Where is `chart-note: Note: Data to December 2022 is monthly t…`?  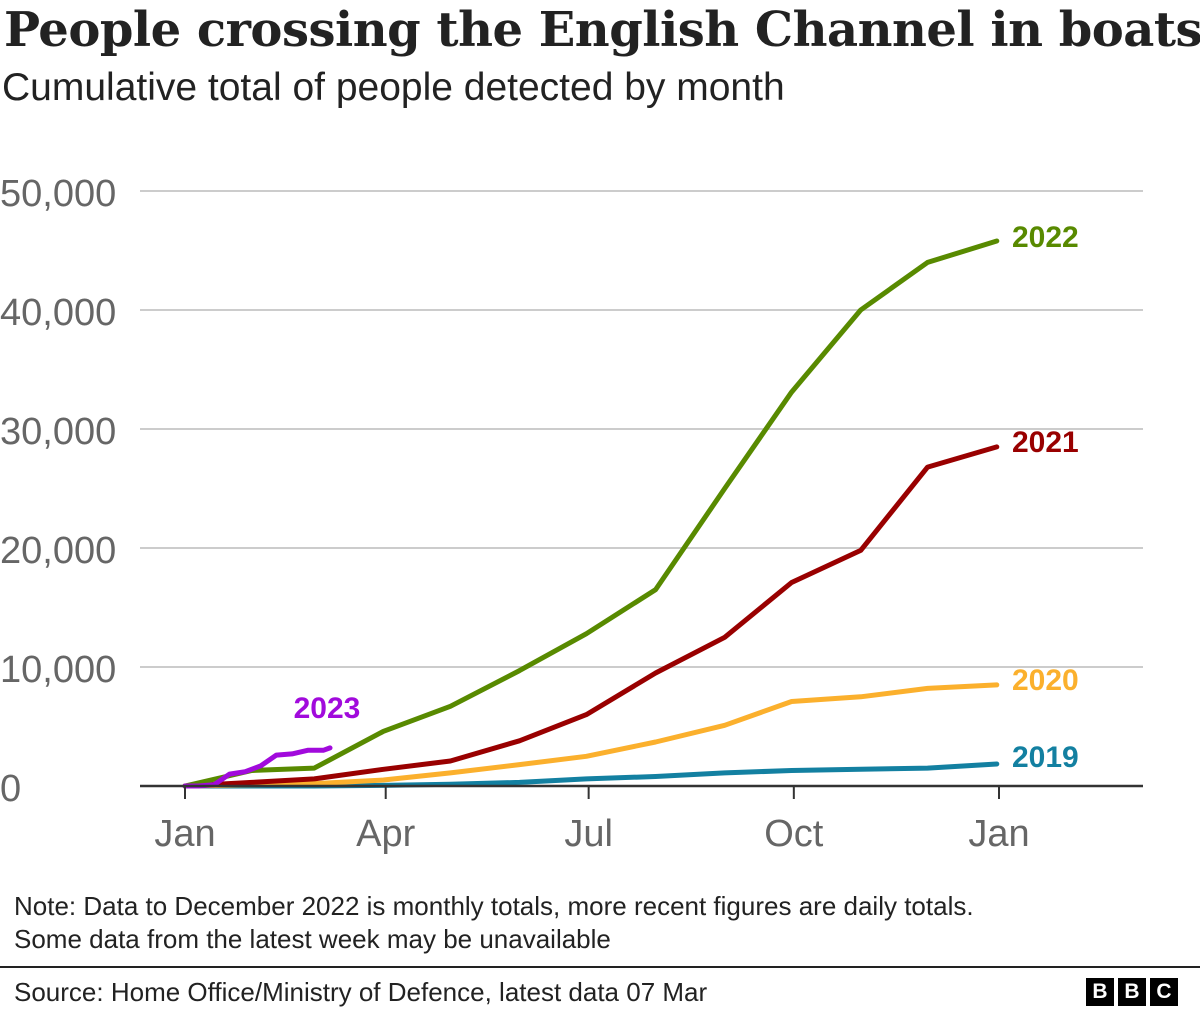
chart-note: Note: Data to December 2022 is monthly t… is located at coordinates (604, 923).